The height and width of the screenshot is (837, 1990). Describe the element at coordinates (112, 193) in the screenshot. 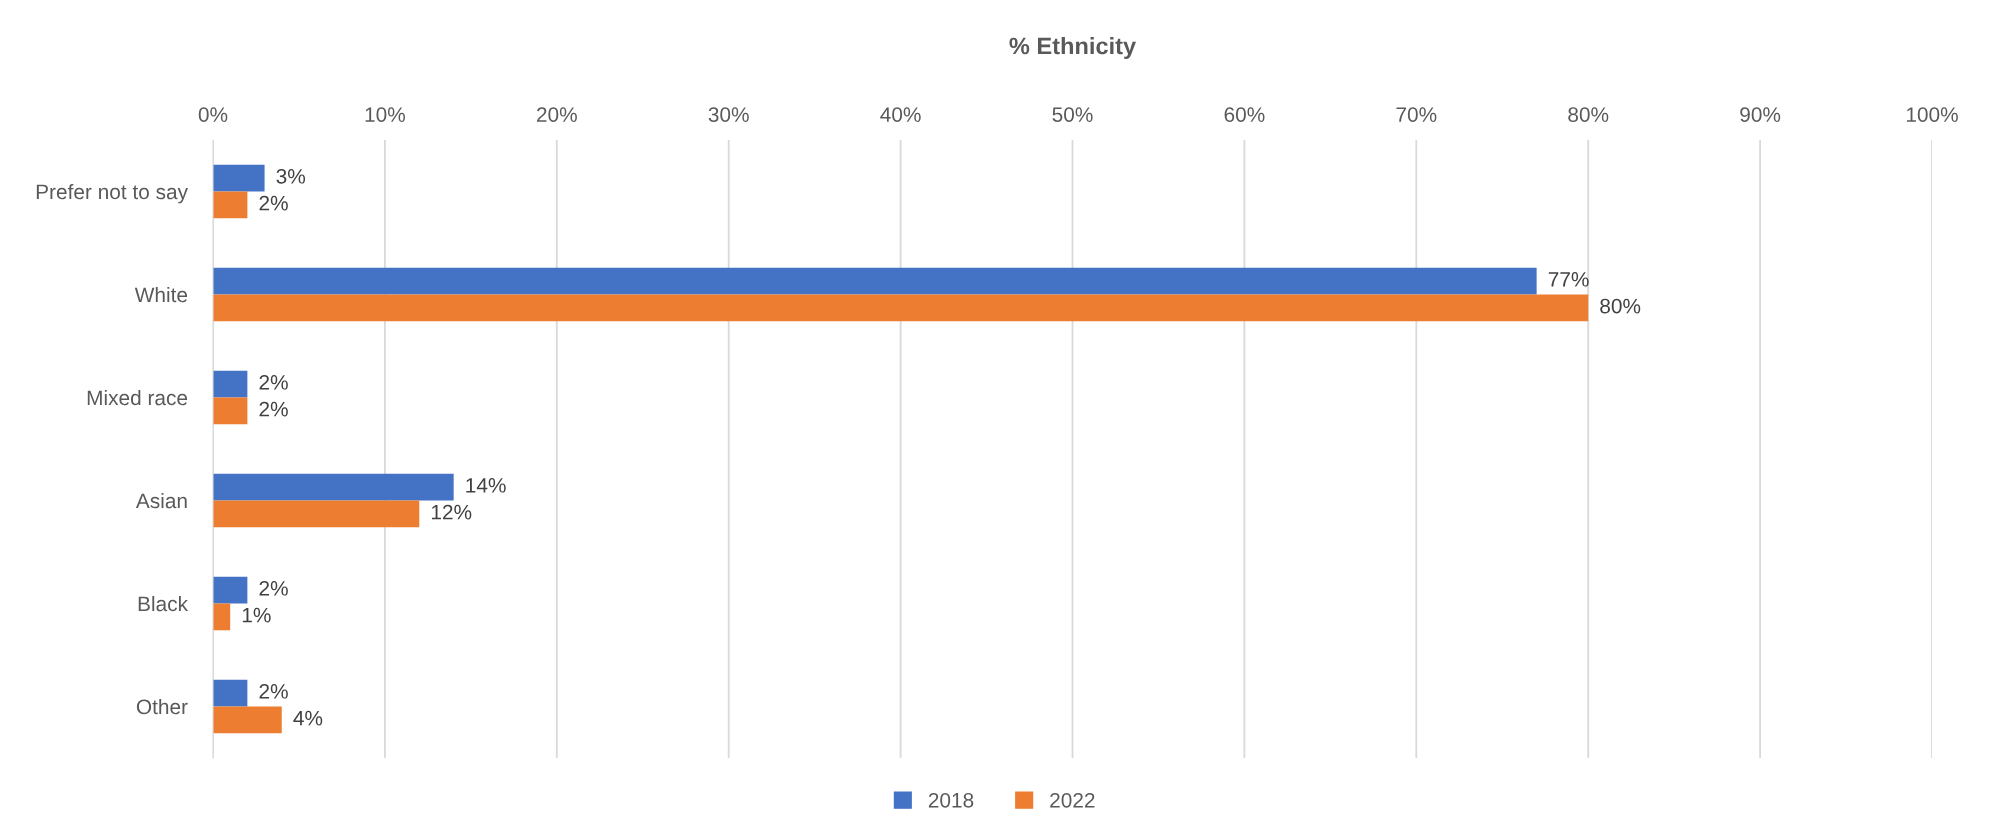

I see `y-tick-label: Prefer not to say` at that location.